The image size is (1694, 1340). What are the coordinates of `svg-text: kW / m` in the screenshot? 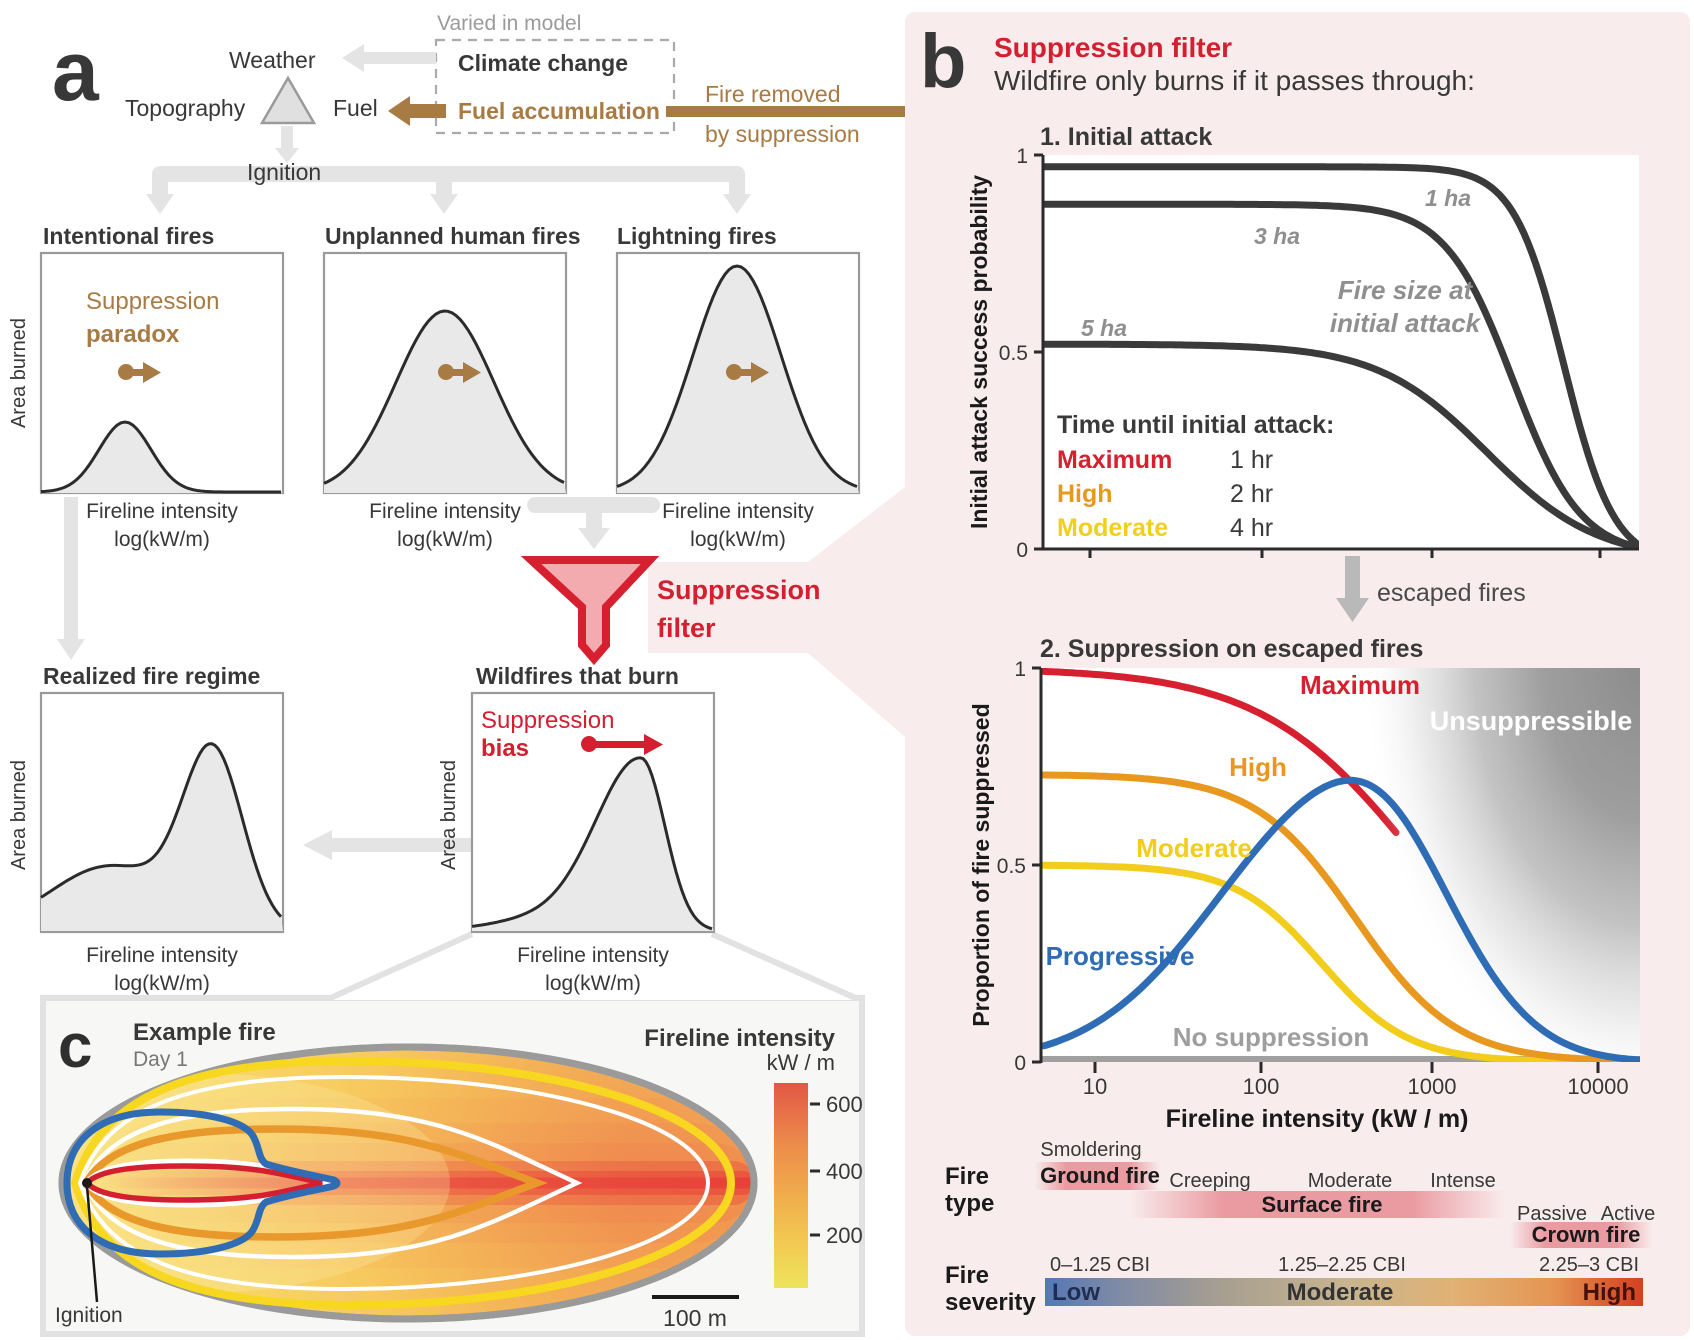 It's located at (801, 1062).